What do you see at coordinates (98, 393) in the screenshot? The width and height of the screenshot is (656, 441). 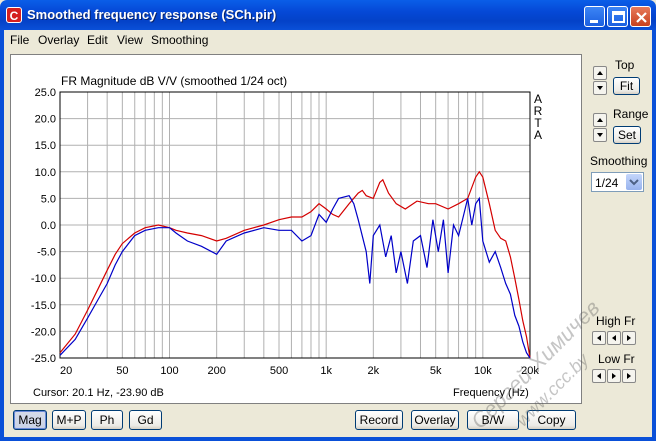 I see `cursor-readout: Cursor: 20.1 Hz, -23.90 dB` at bounding box center [98, 393].